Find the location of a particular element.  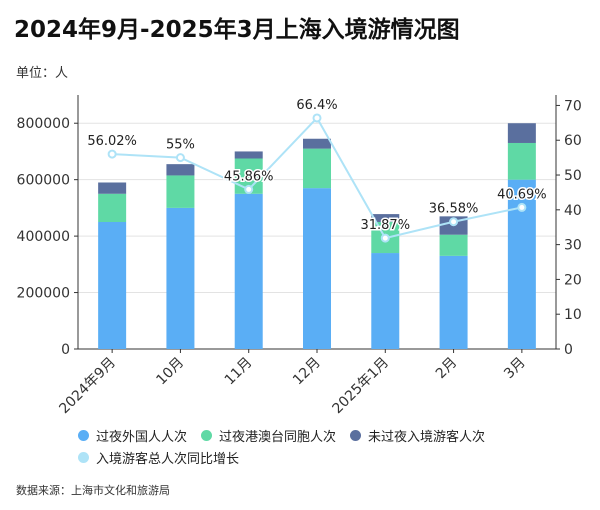

y-left-tick-label: 200000 is located at coordinates (43, 294).